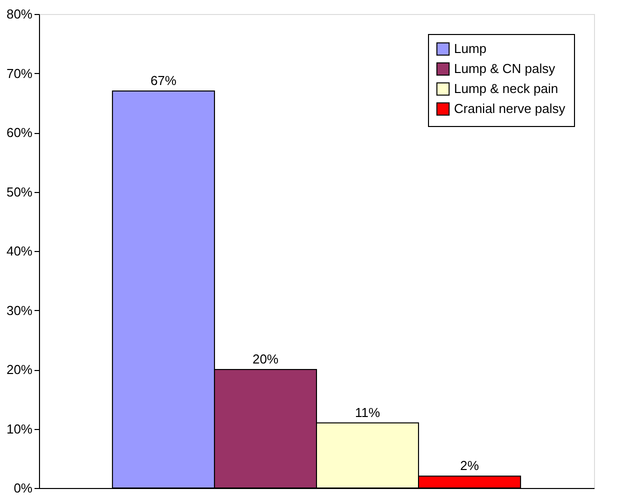 Image resolution: width=630 pixels, height=500 pixels. Describe the element at coordinates (163, 80) in the screenshot. I see `data-label: 67%` at that location.